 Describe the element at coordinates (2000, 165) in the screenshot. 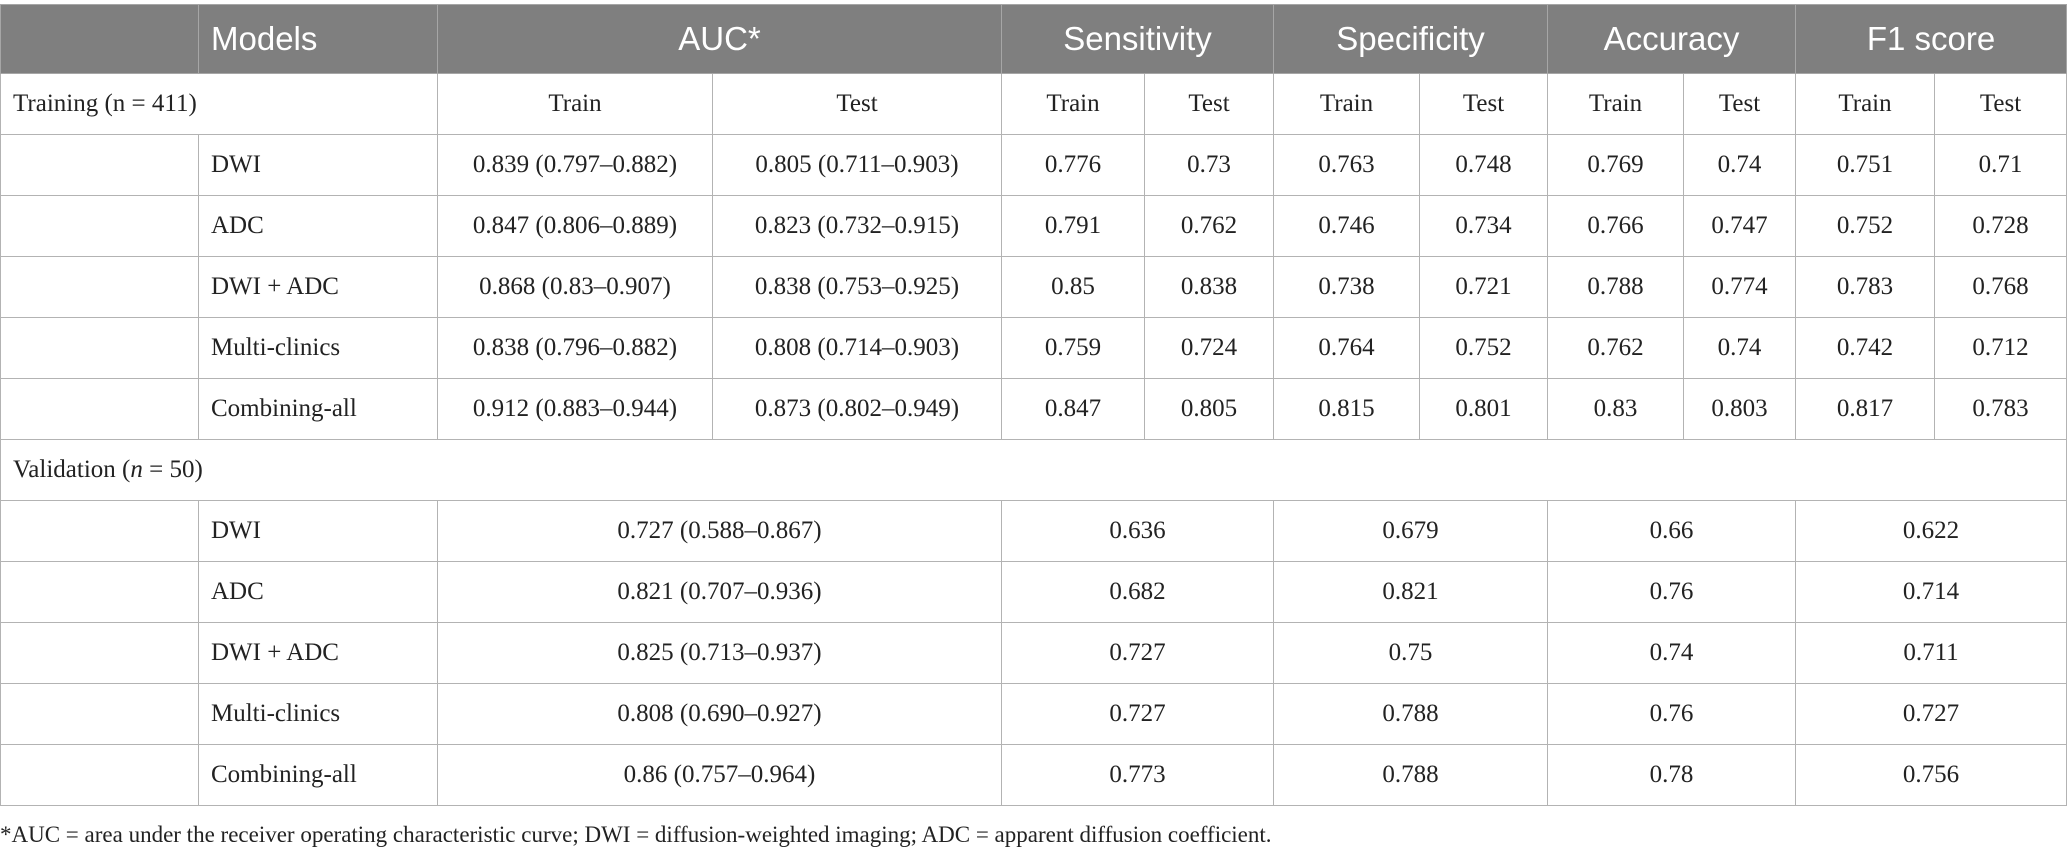

I see `cell-f1-test: 0.71` at that location.